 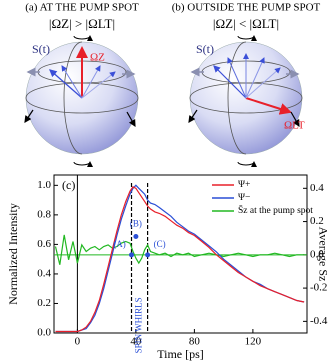 What do you see at coordinates (44, 333) in the screenshot?
I see `y-tick-label: 0.0` at bounding box center [44, 333].